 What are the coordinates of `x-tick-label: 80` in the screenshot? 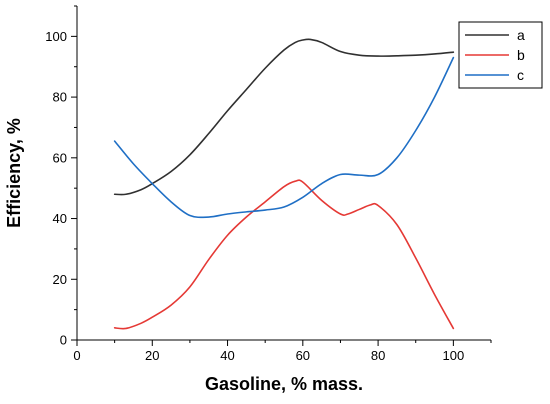 It's located at (378, 355).